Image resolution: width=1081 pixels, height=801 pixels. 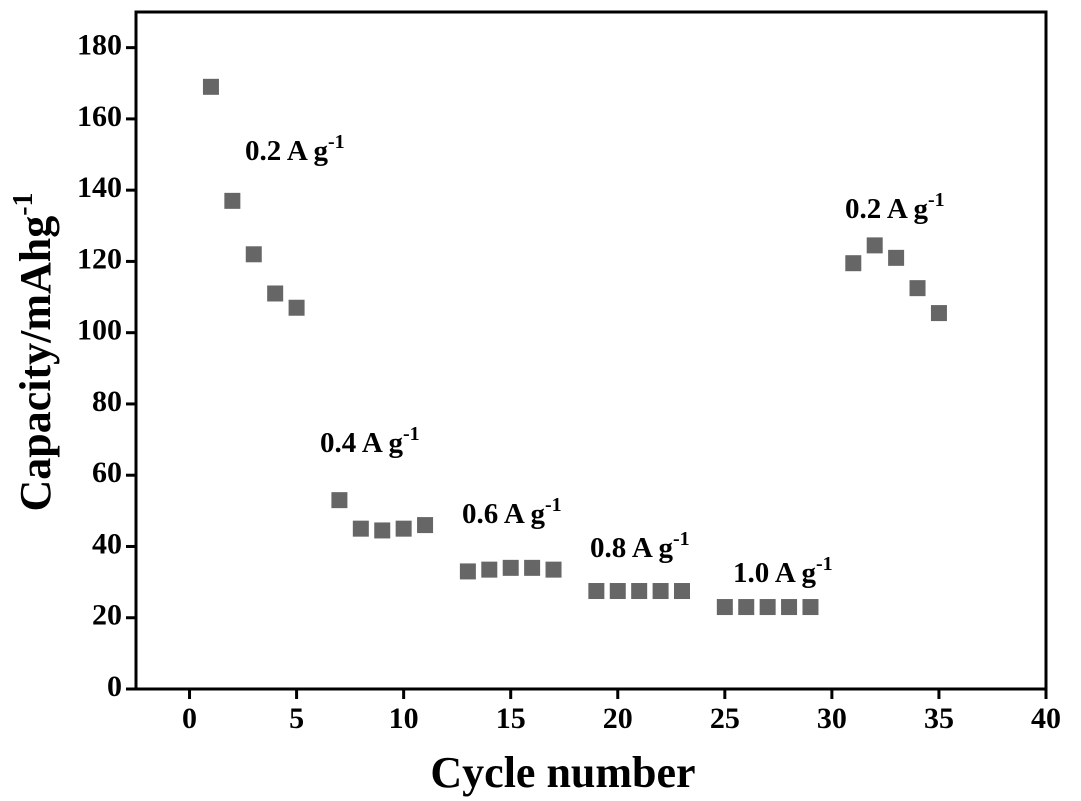 What do you see at coordinates (296, 718) in the screenshot?
I see `x-tick-label: 5` at bounding box center [296, 718].